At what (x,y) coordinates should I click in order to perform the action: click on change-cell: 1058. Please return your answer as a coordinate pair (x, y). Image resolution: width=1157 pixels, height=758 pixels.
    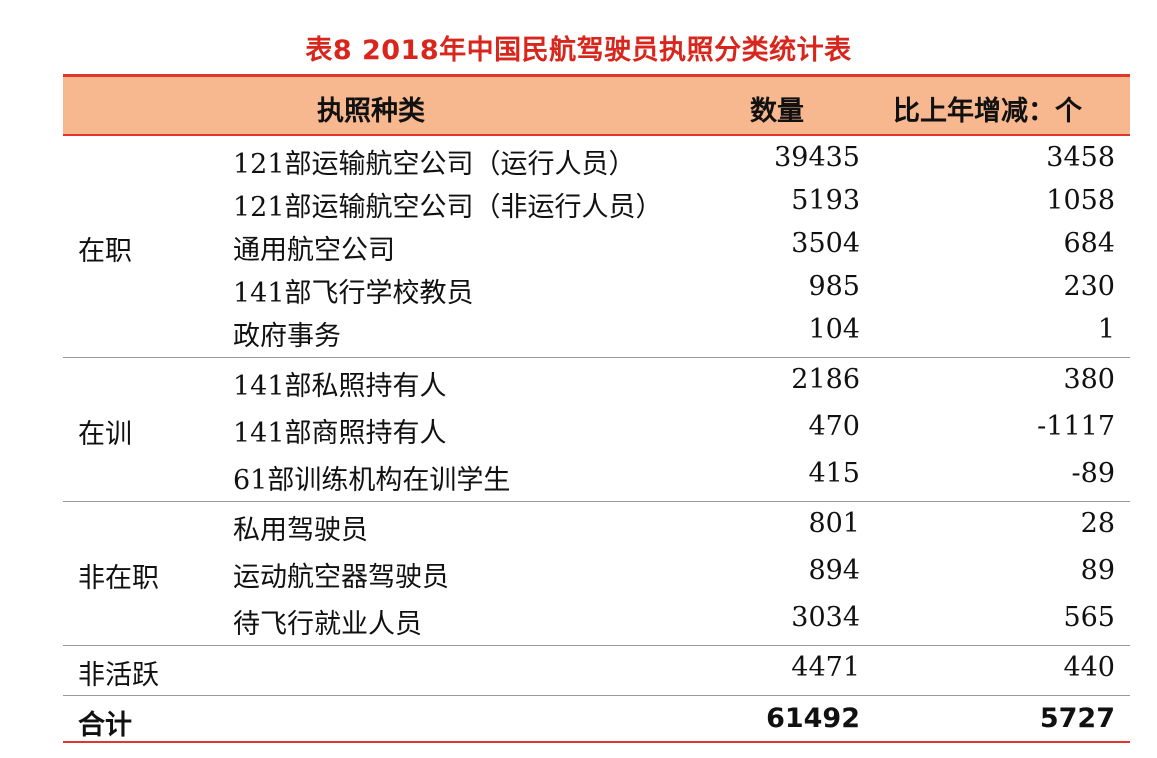
    Looking at the image, I should click on (1080, 200).